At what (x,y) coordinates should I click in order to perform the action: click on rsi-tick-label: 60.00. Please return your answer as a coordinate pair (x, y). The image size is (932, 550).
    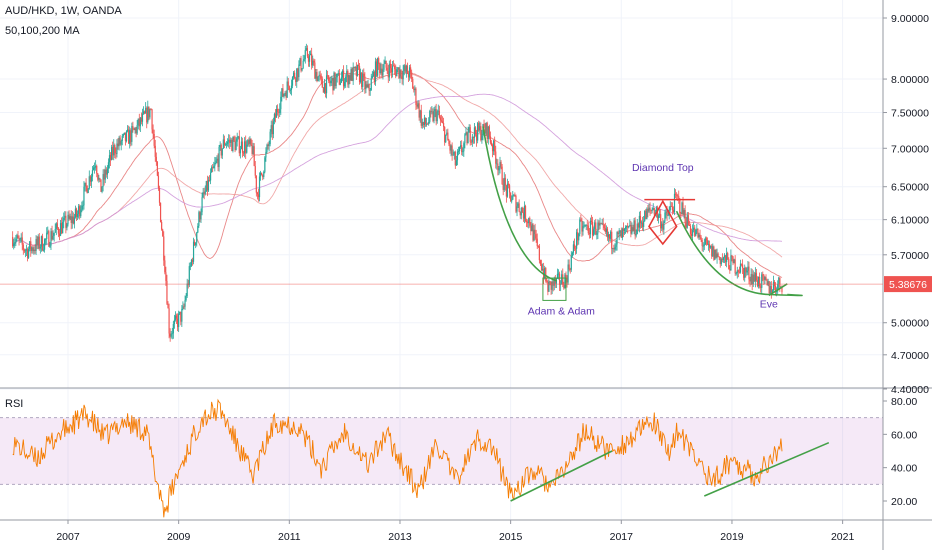
    Looking at the image, I should click on (904, 435).